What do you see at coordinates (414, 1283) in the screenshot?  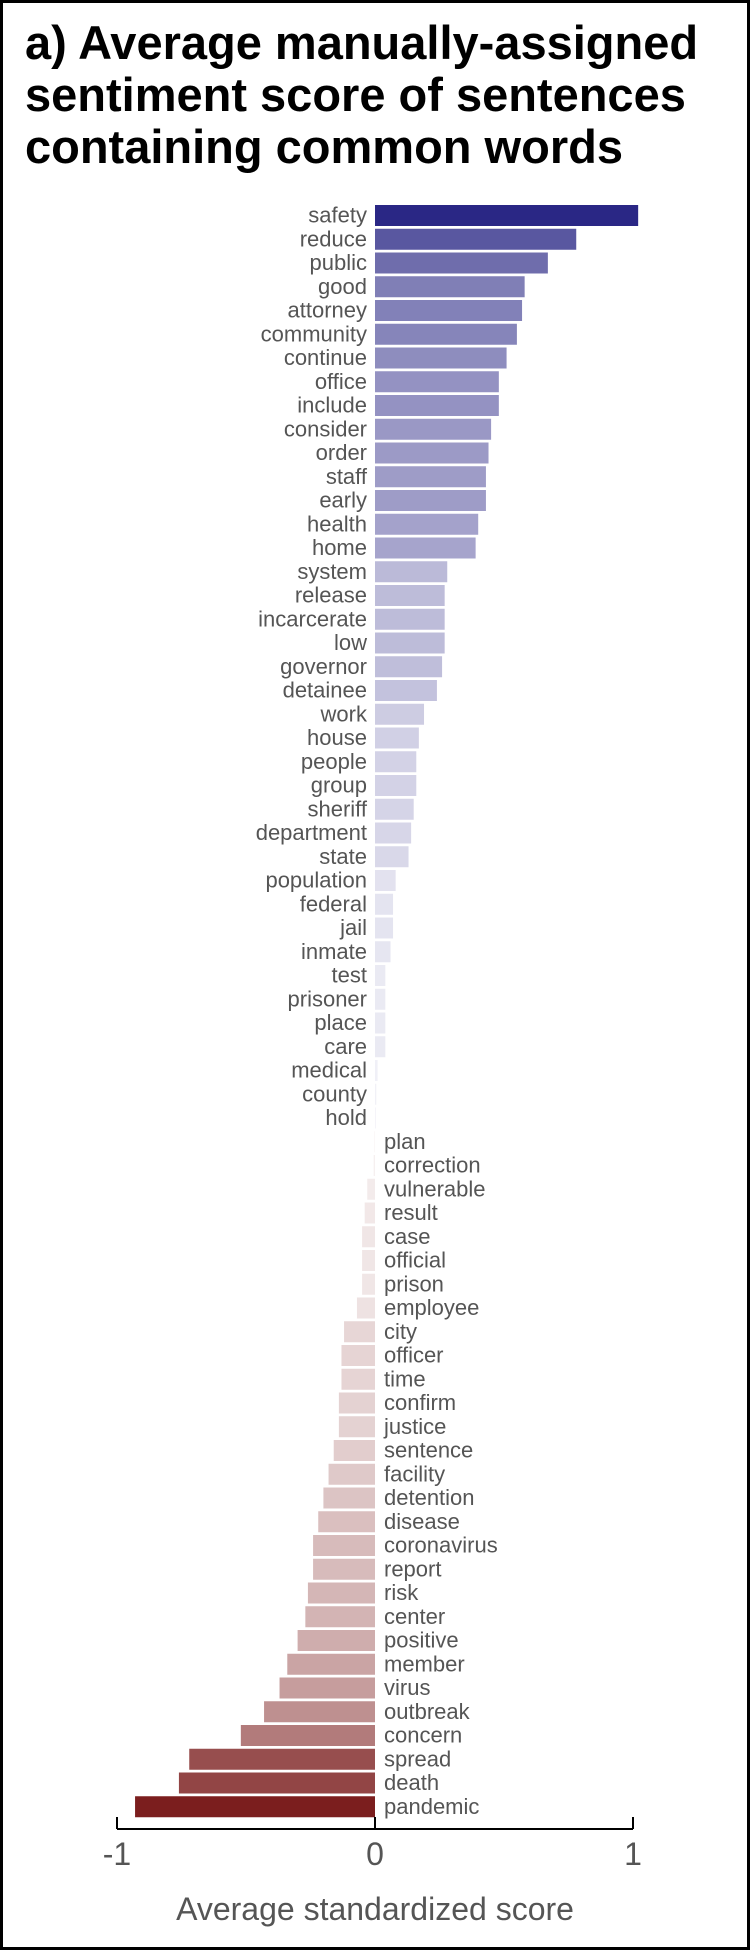 I see `category-label: prison` at bounding box center [414, 1283].